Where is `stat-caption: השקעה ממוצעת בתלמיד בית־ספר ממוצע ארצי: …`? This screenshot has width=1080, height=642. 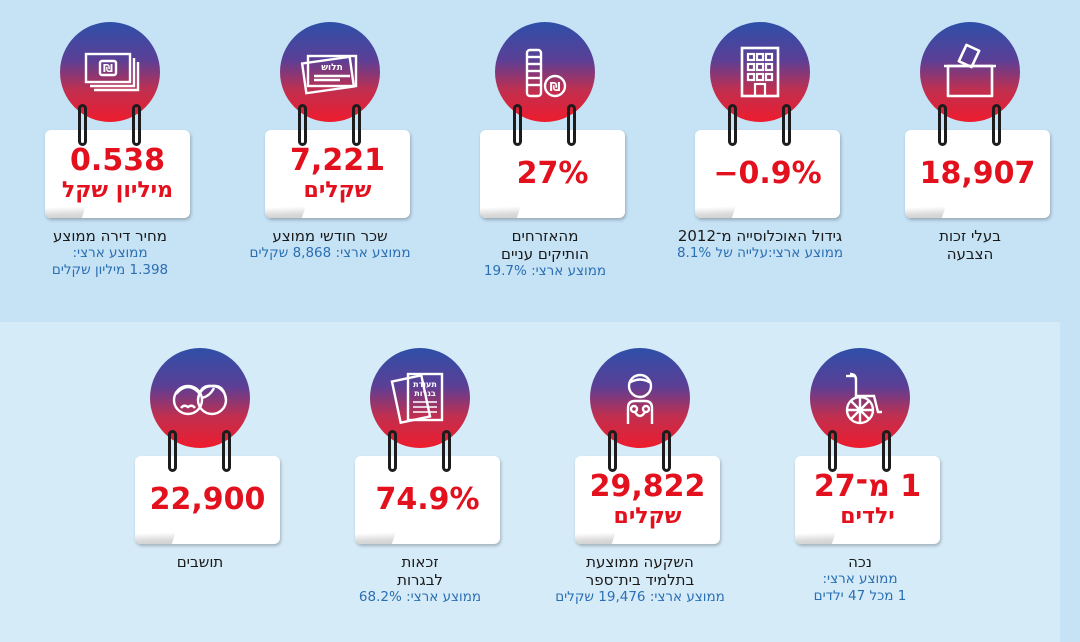 stat-caption: השקעה ממוצעת בתלמיד בית־ספר ממוצע ארצי: … is located at coordinates (640, 579).